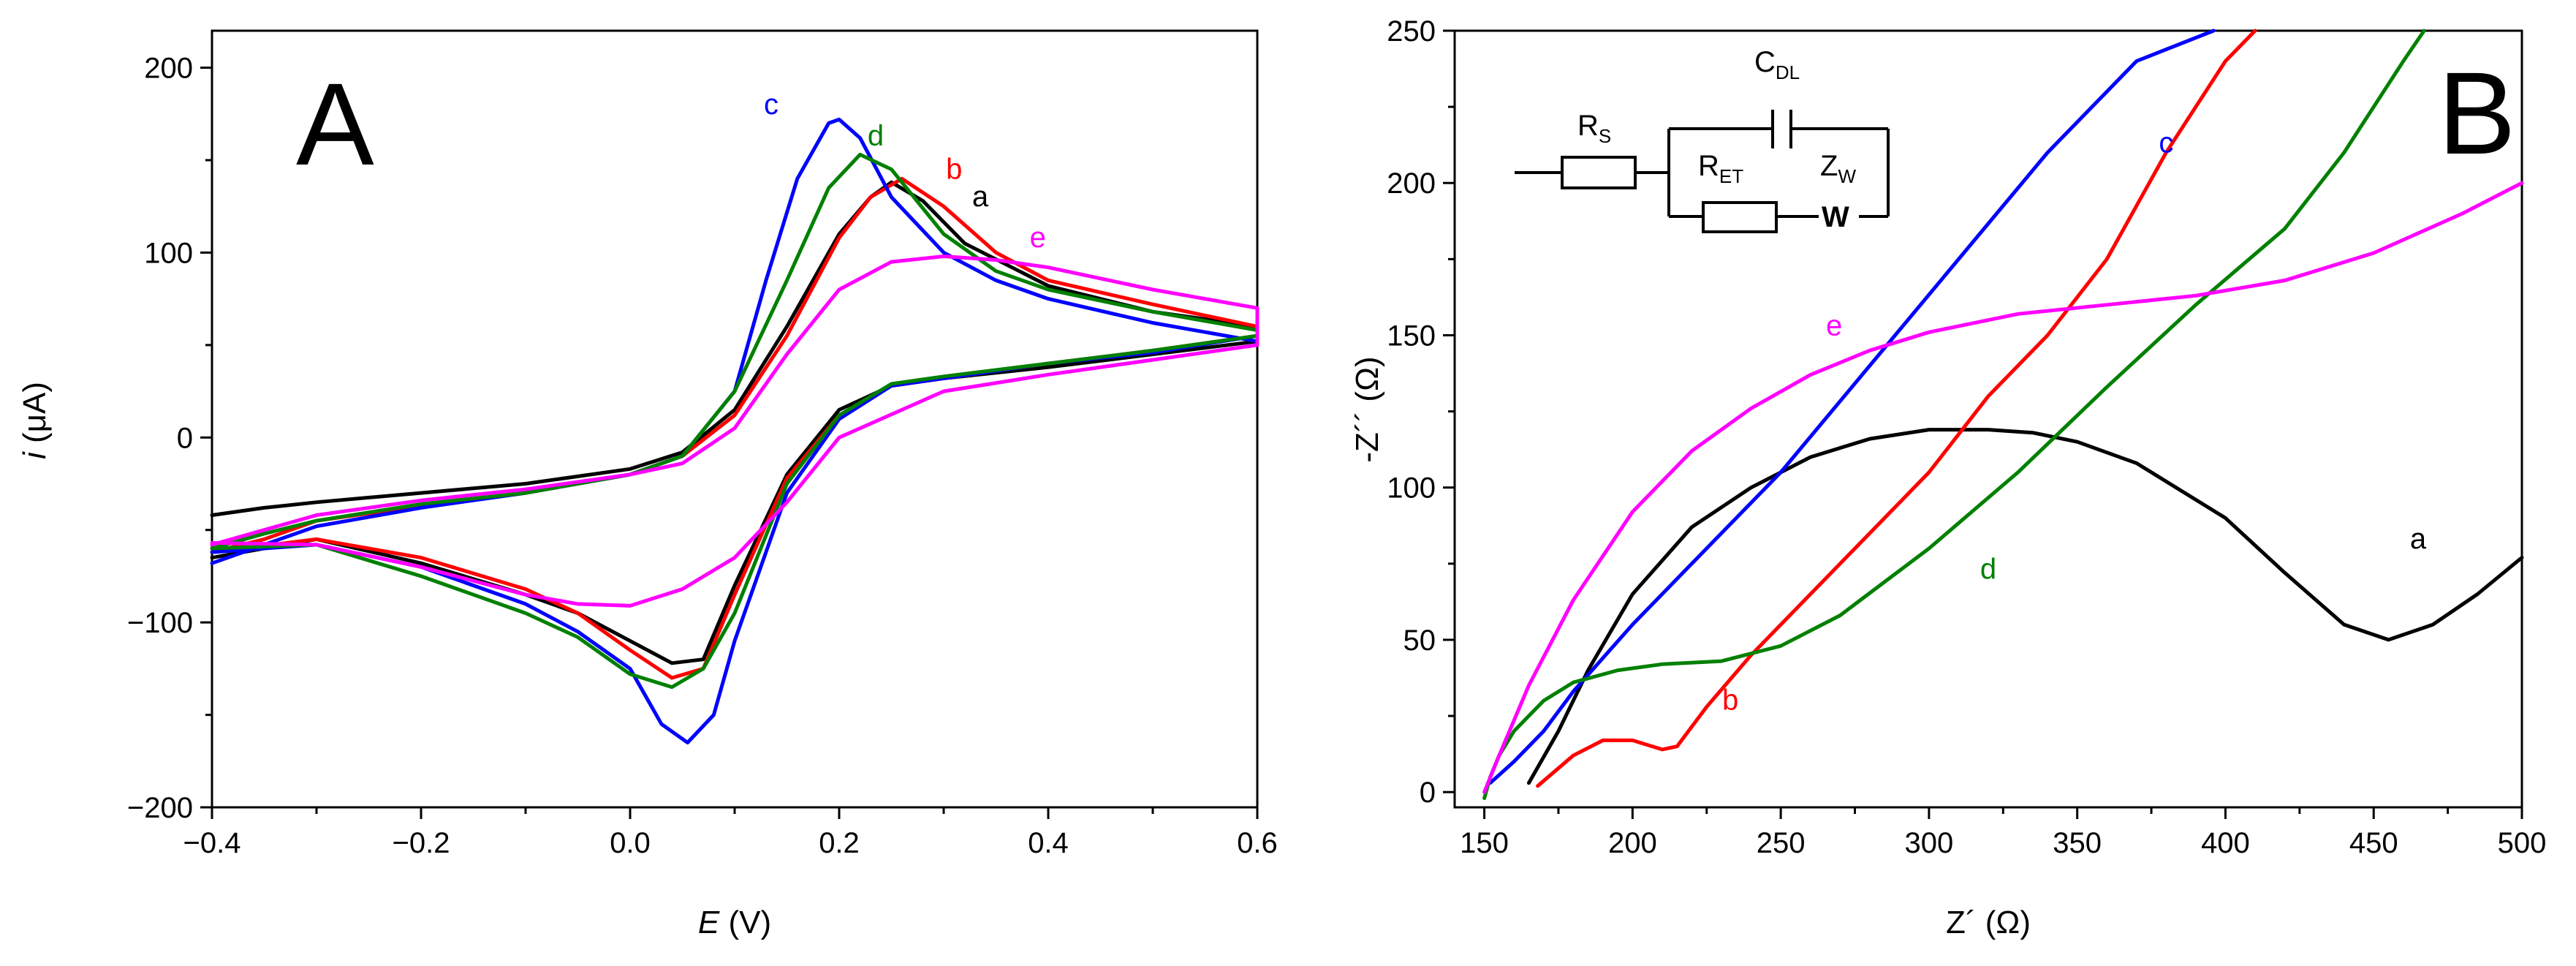  What do you see at coordinates (1632, 843) in the screenshot?
I see `panel-b-x-tick-label: 200` at bounding box center [1632, 843].